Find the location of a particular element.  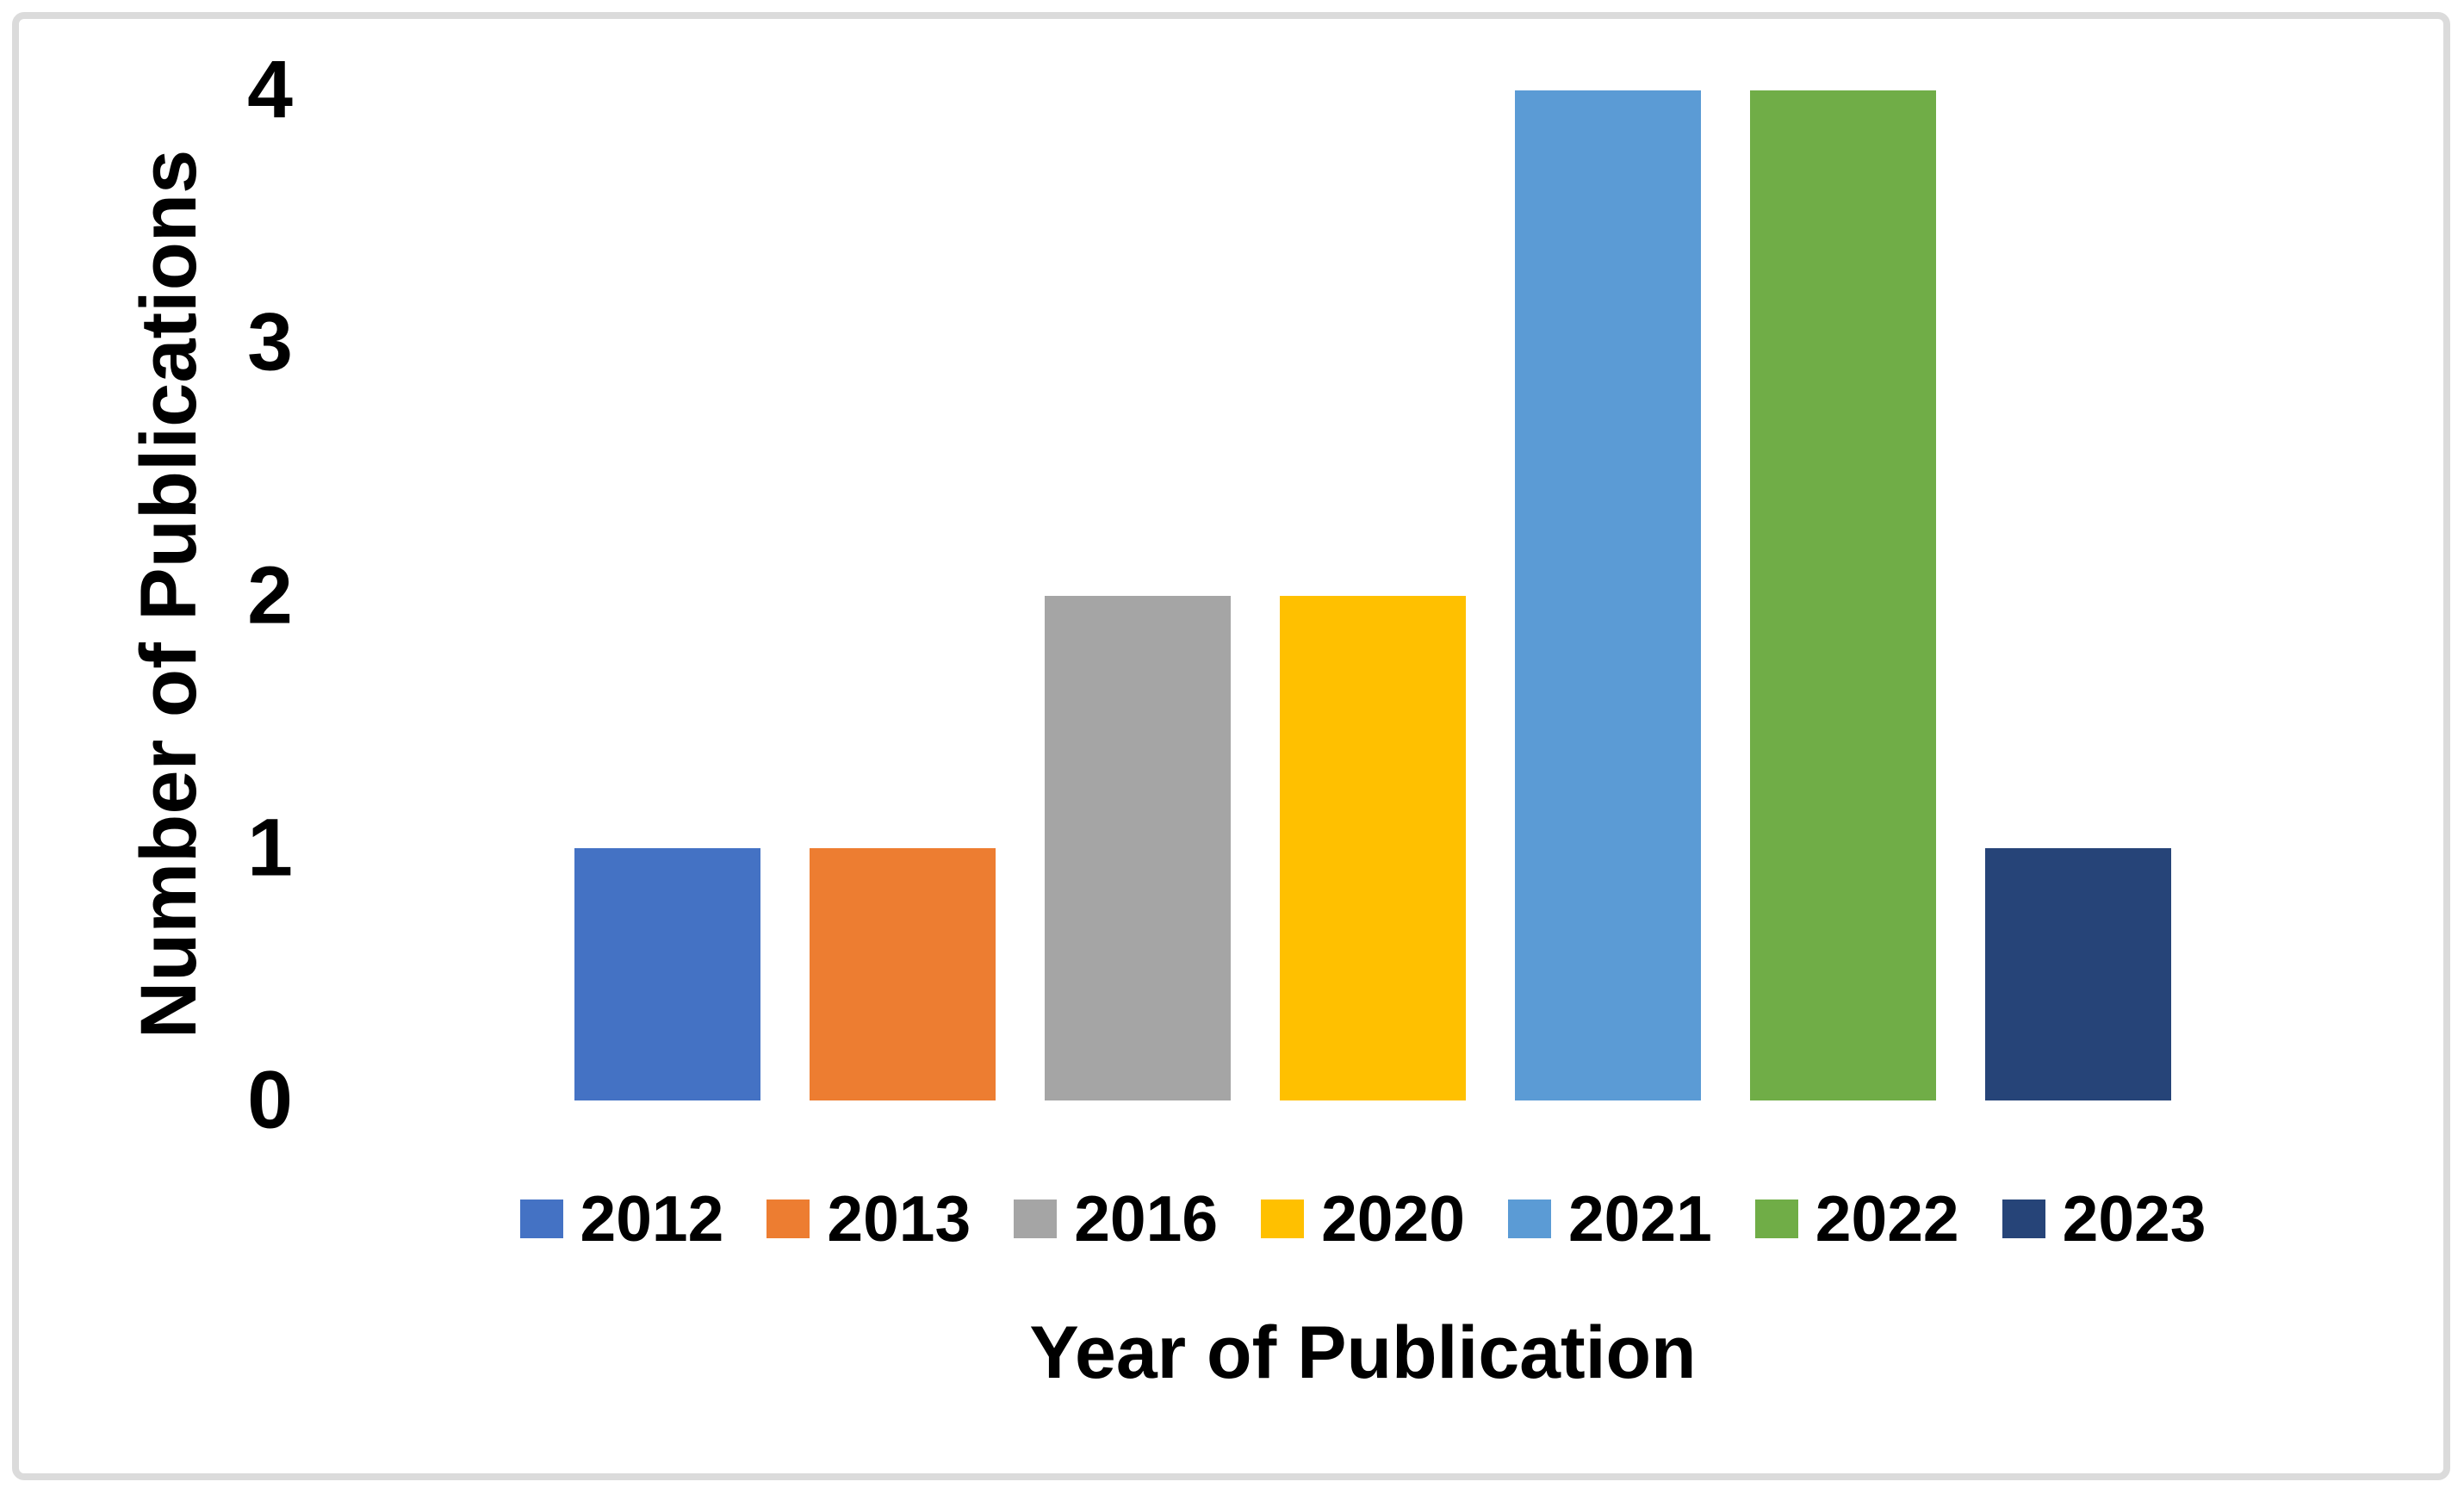

legend-item-2022: 2022 is located at coordinates (1856, 1218).